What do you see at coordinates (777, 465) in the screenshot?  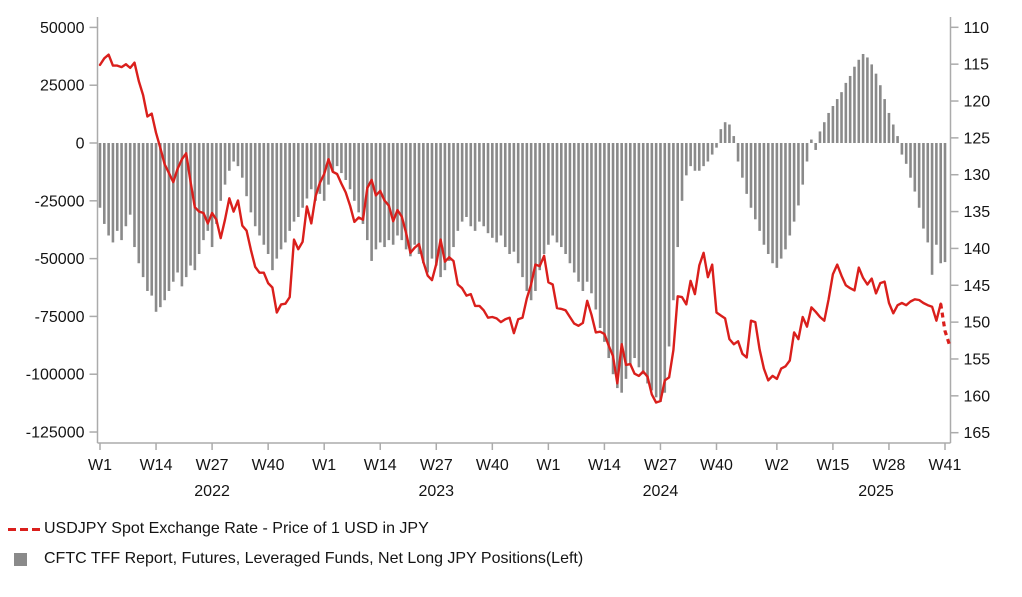 I see `x-tick-label: W2` at bounding box center [777, 465].